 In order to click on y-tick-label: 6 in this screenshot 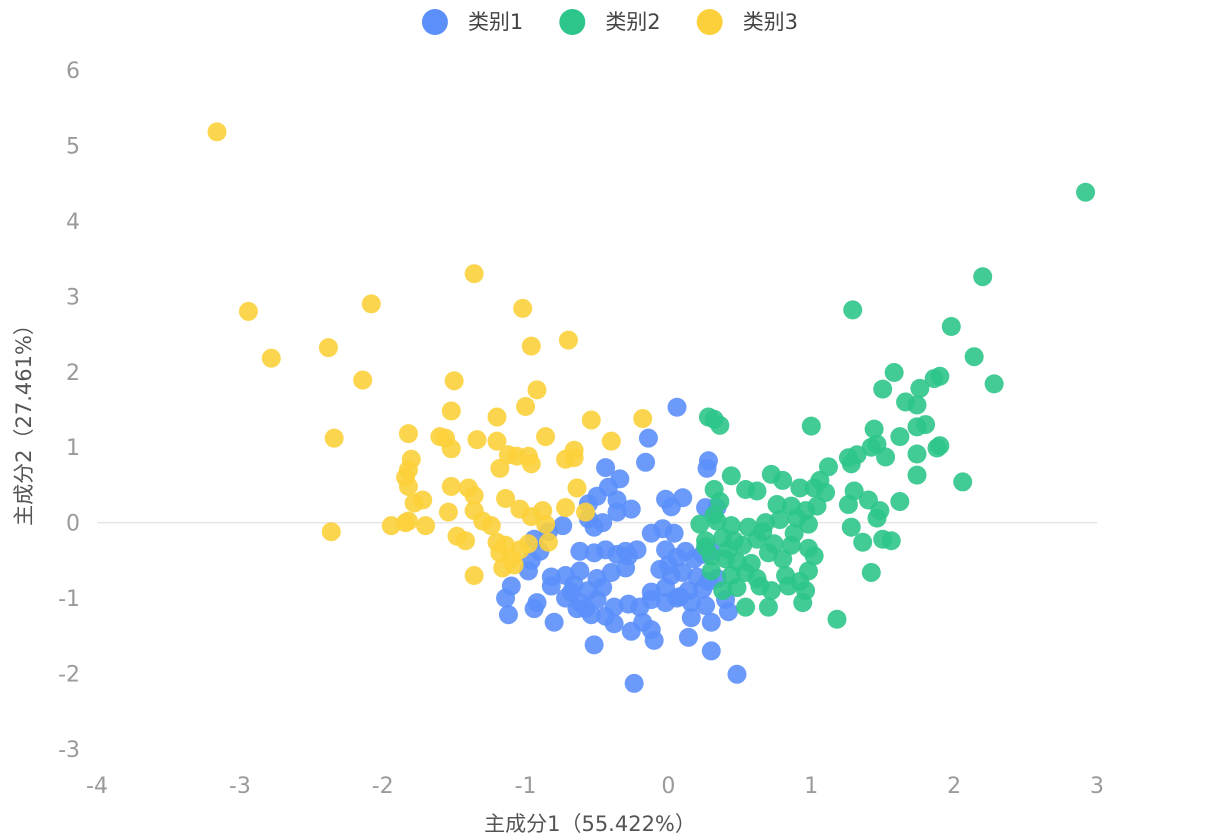, I will do `click(73, 71)`.